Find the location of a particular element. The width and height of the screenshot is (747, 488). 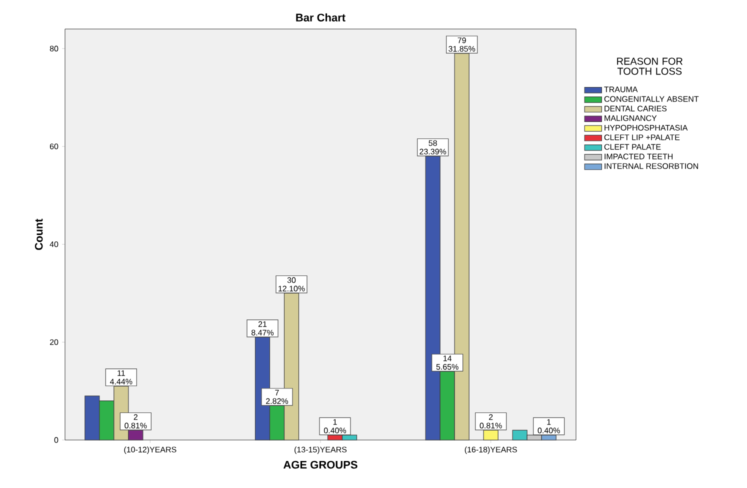

legend-label: MALIGNANCY is located at coordinates (630, 118).